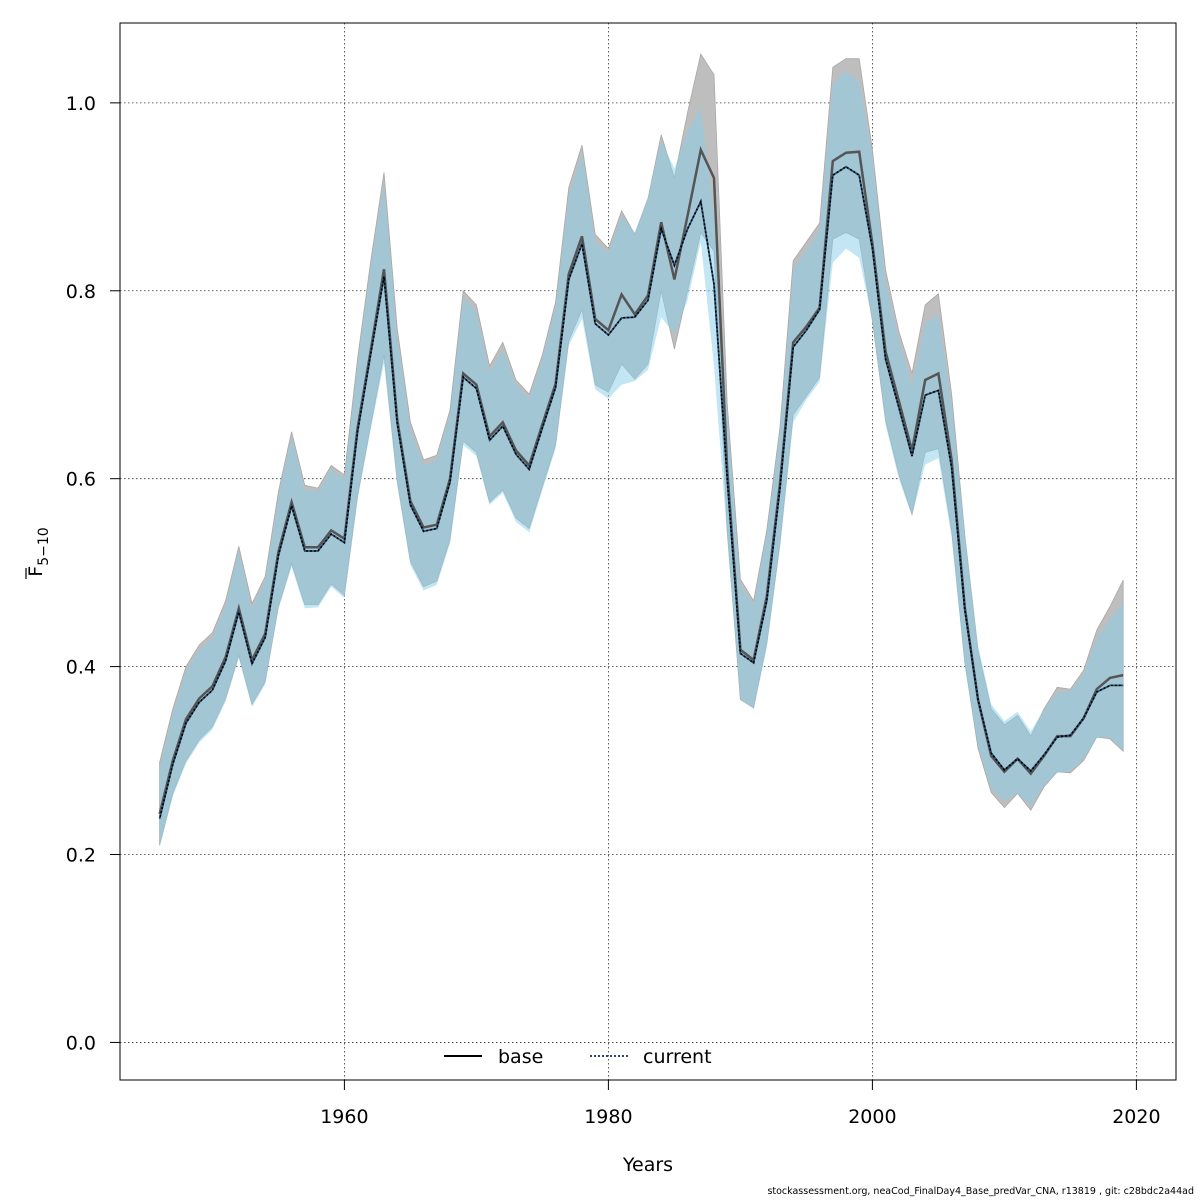  What do you see at coordinates (81, 480) in the screenshot?
I see `y-tick-label: 0.6` at bounding box center [81, 480].